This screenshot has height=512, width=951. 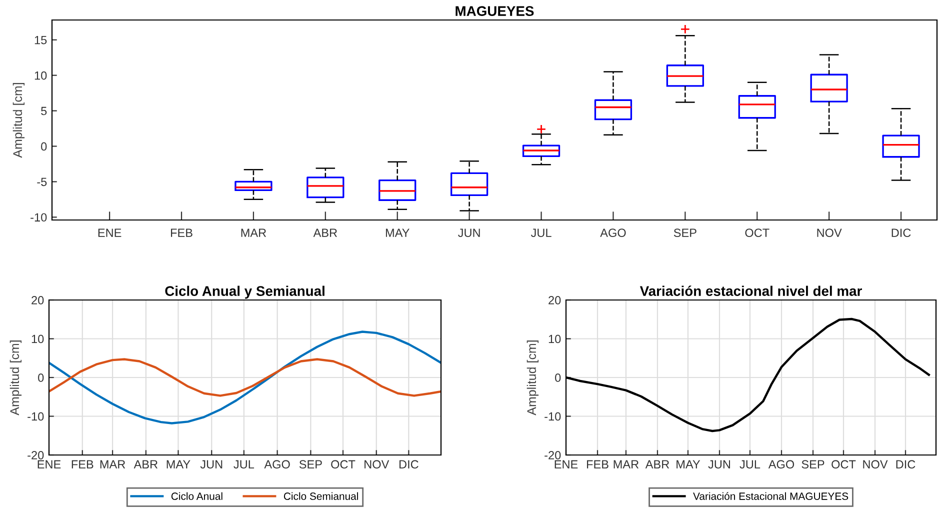 I want to click on legend-label: Ciclo Semianual, so click(x=321, y=496).